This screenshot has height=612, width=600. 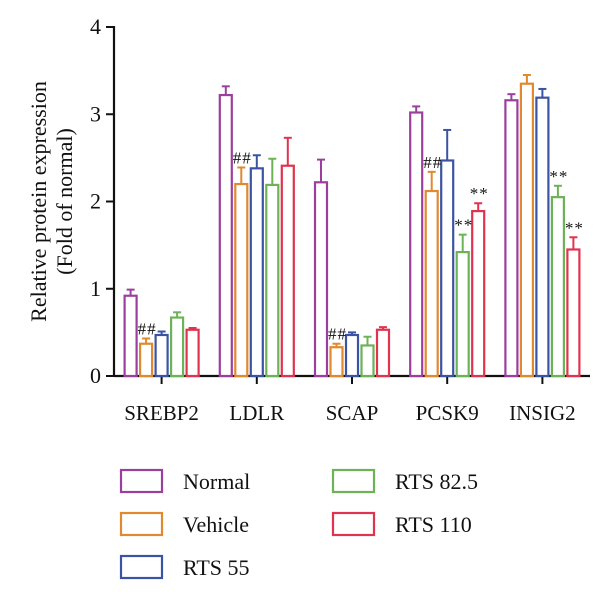 I want to click on legend-item: Normal, so click(x=184, y=481).